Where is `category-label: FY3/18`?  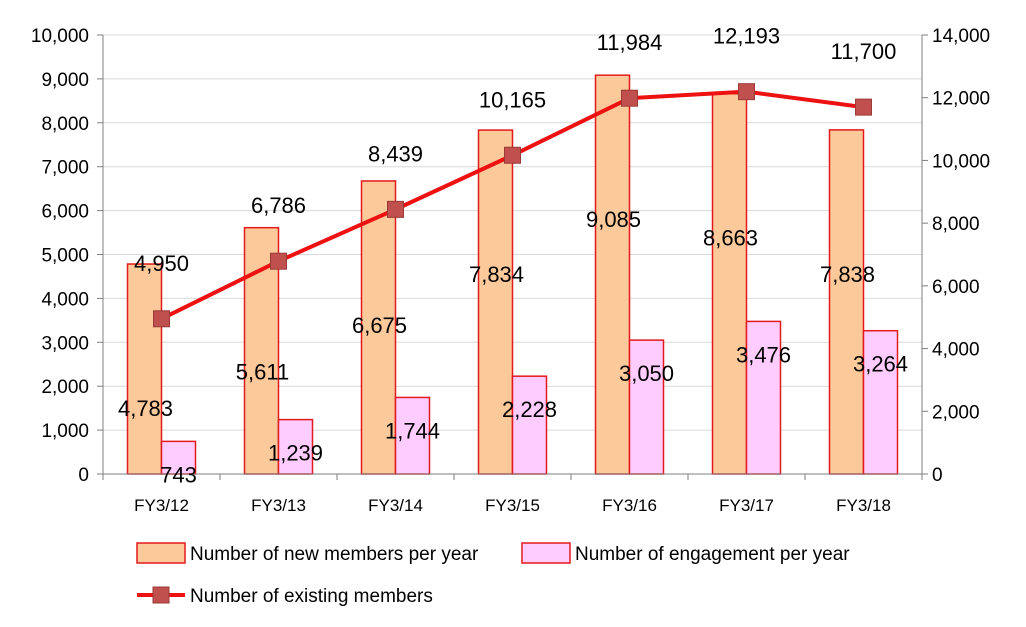 category-label: FY3/18 is located at coordinates (863, 505).